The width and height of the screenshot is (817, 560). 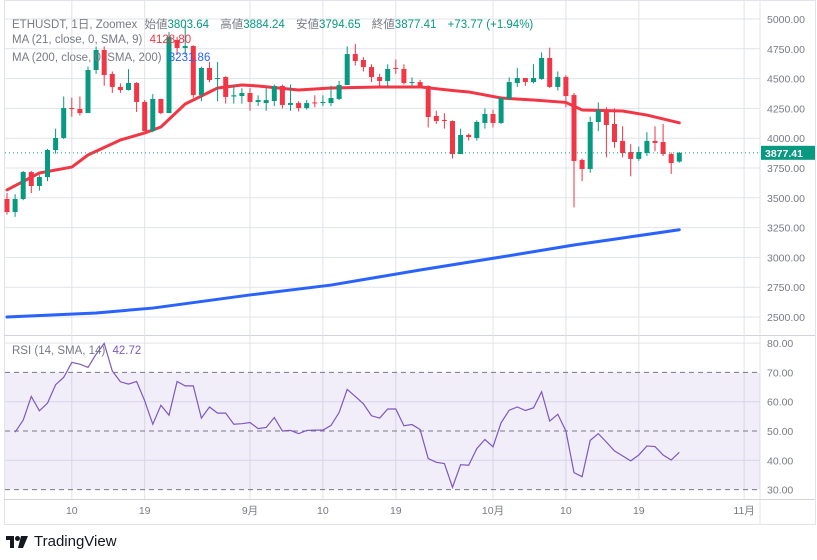 I want to click on rsi-tick-label: 40.00, so click(x=780, y=461).